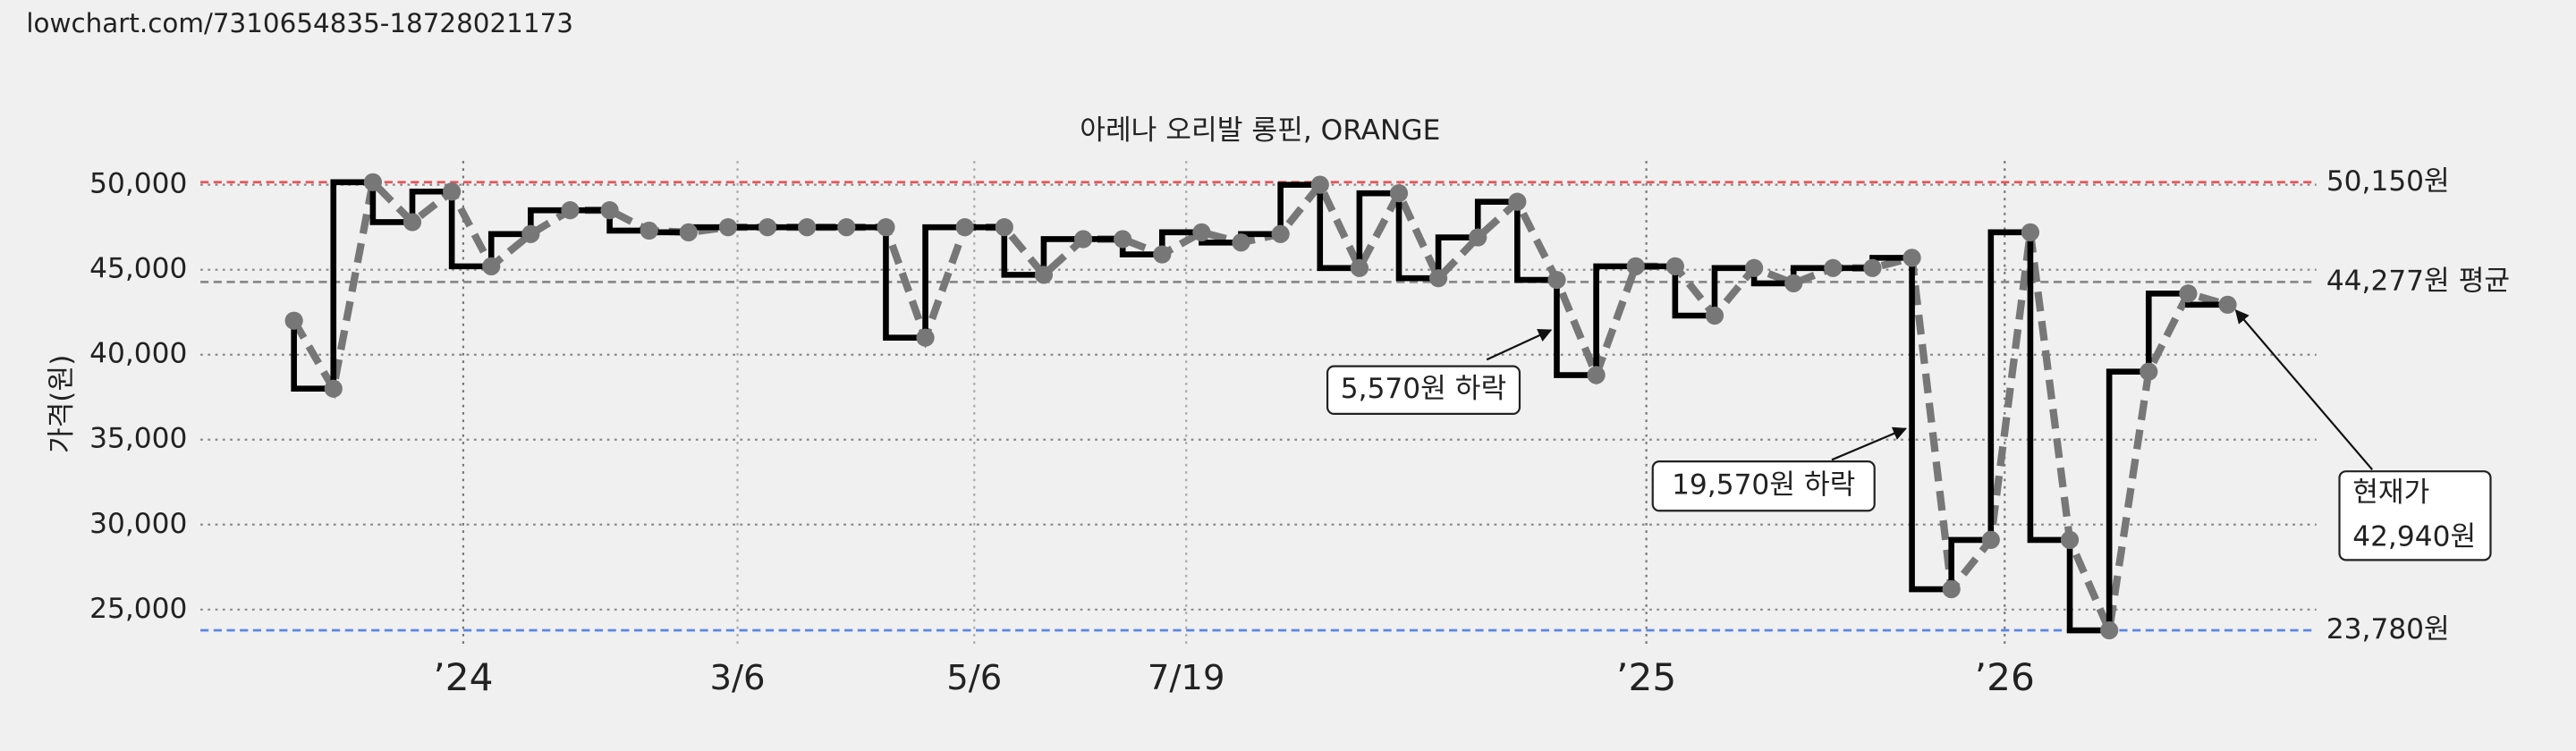  What do you see at coordinates (2005, 677) in the screenshot?
I see `x-tick-label: ’26` at bounding box center [2005, 677].